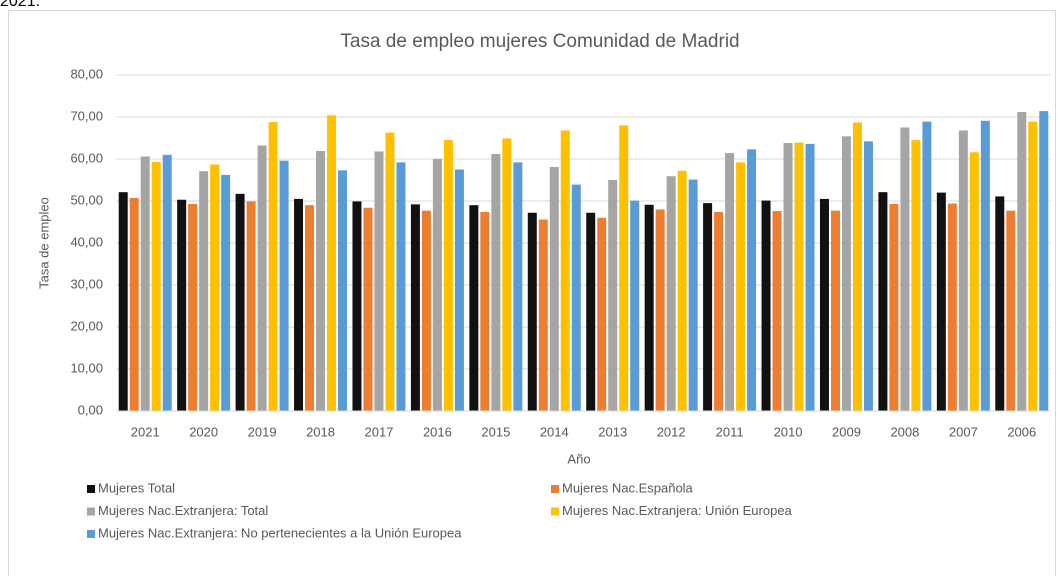  What do you see at coordinates (612, 431) in the screenshot?
I see `x-tick-label: 2013` at bounding box center [612, 431].